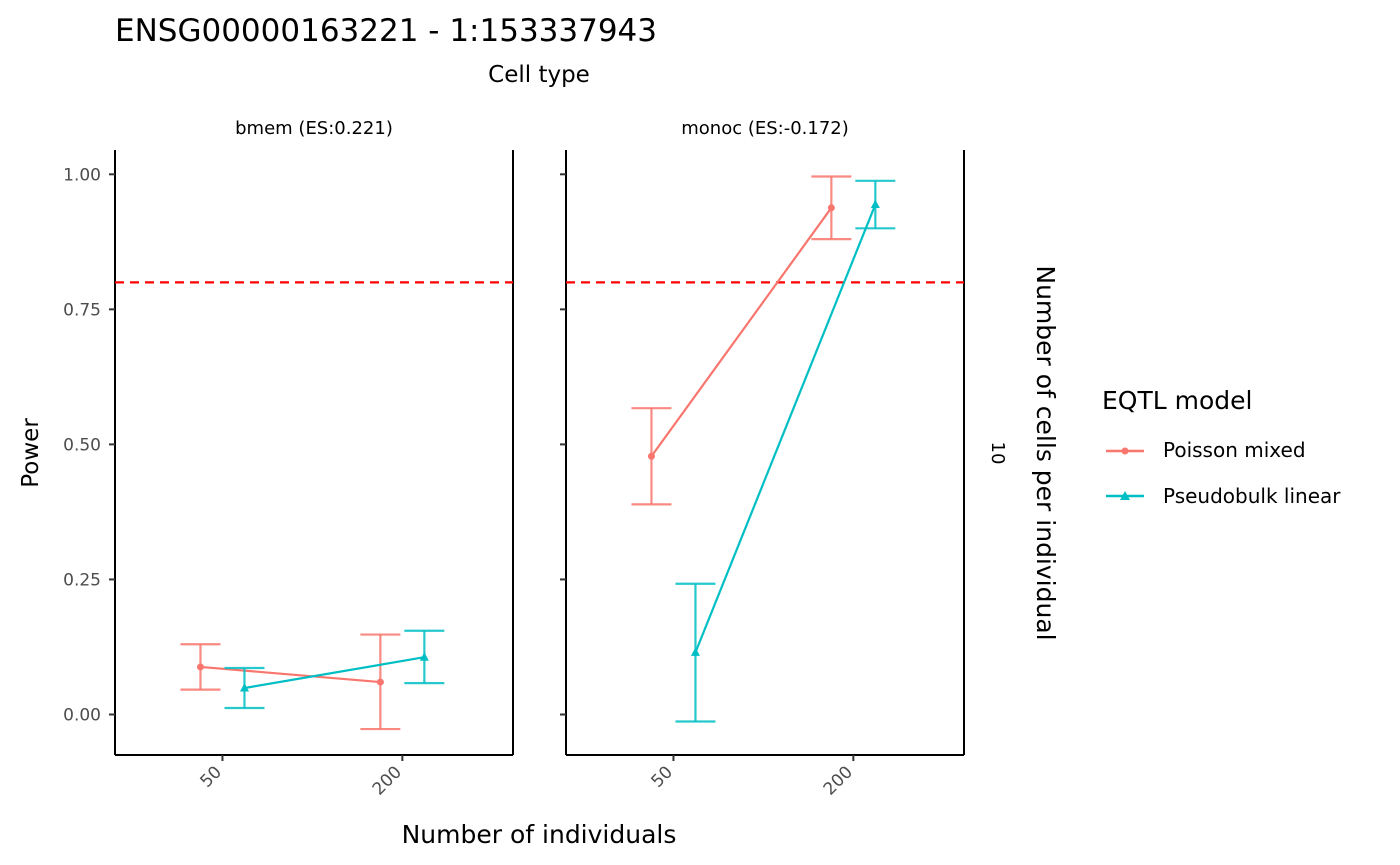 The width and height of the screenshot is (1400, 865). I want to click on y-tick-label-1: 0.25, so click(82, 580).